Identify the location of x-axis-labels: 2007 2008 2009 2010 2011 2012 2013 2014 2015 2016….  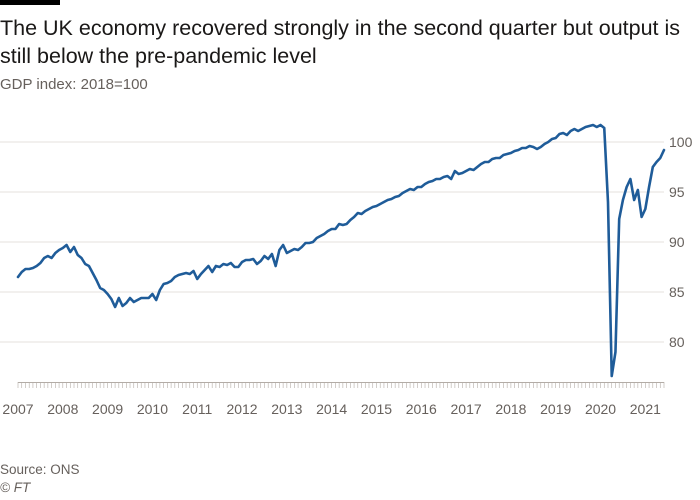
(331, 409).